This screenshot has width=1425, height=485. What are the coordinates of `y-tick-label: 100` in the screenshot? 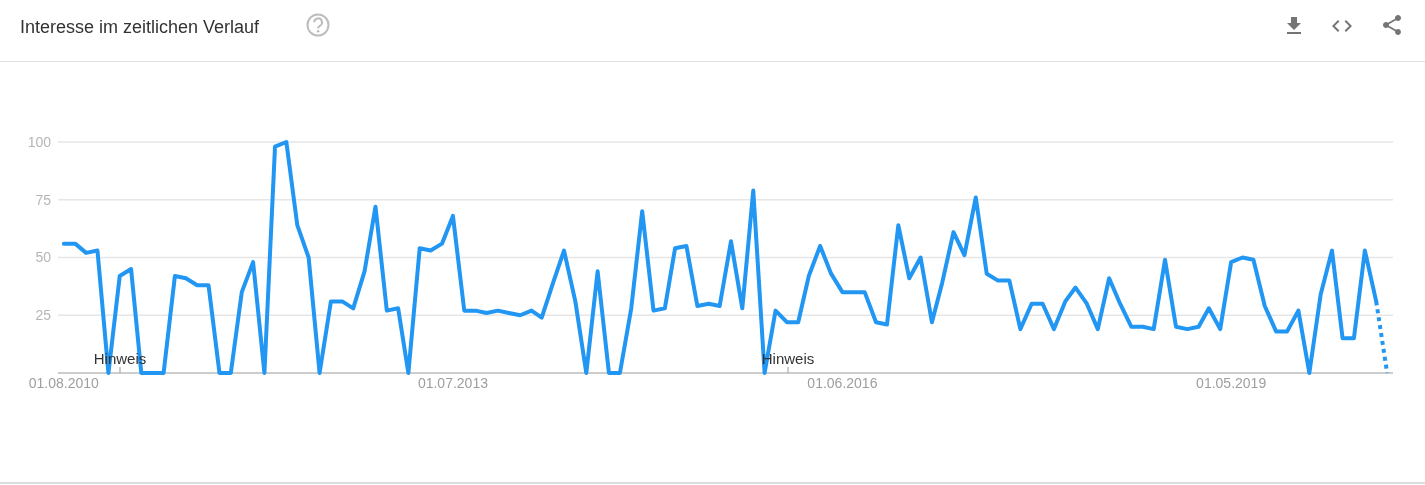 It's located at (39, 141).